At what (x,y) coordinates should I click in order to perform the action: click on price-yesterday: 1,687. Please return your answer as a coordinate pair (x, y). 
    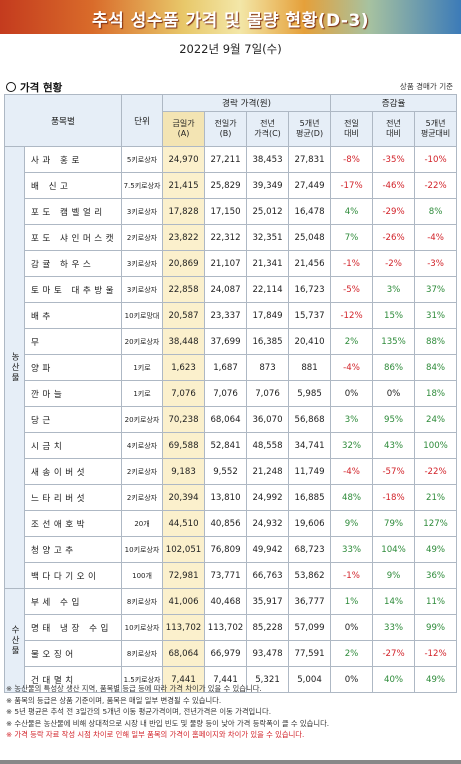
    Looking at the image, I should click on (226, 367).